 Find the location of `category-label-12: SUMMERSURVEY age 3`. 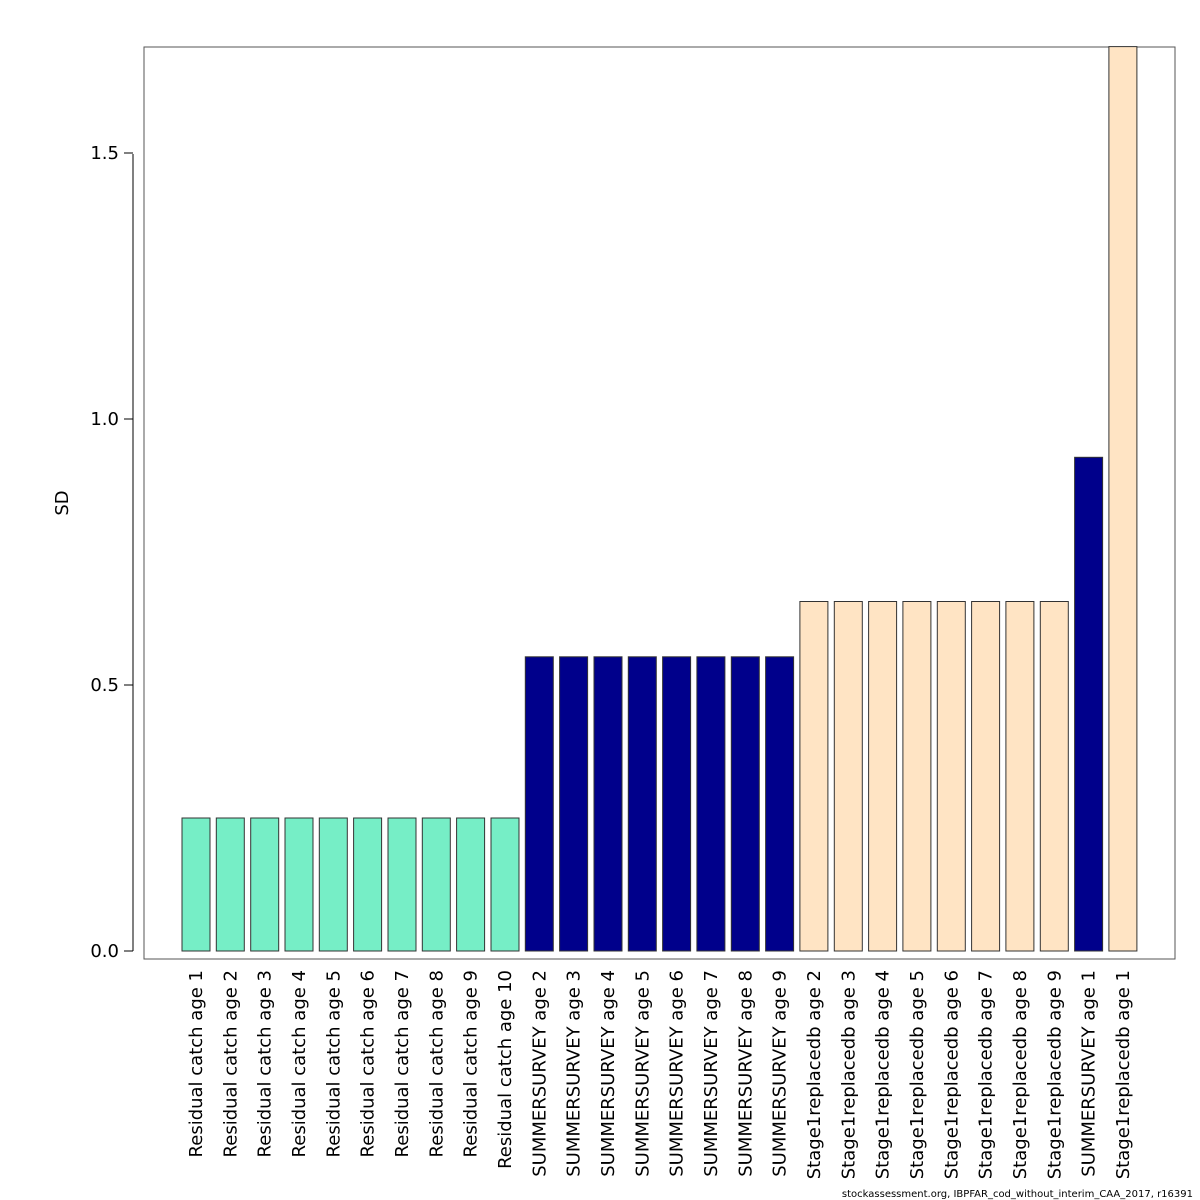

category-label-12: SUMMERSURVEY age 3 is located at coordinates (574, 1073).